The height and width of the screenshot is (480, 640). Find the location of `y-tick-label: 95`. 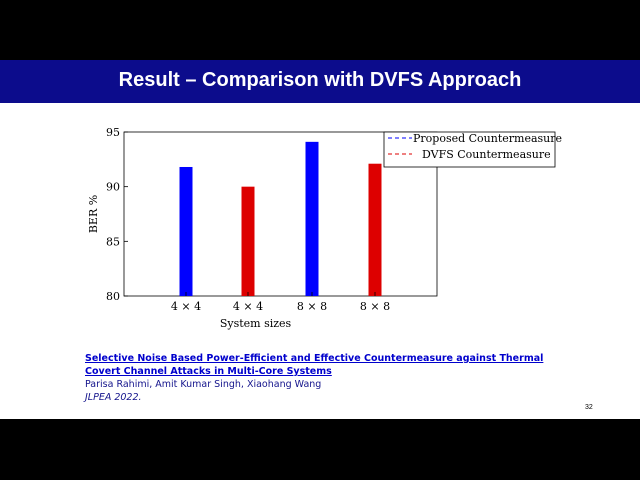

y-tick-label: 95 is located at coordinates (113, 132).